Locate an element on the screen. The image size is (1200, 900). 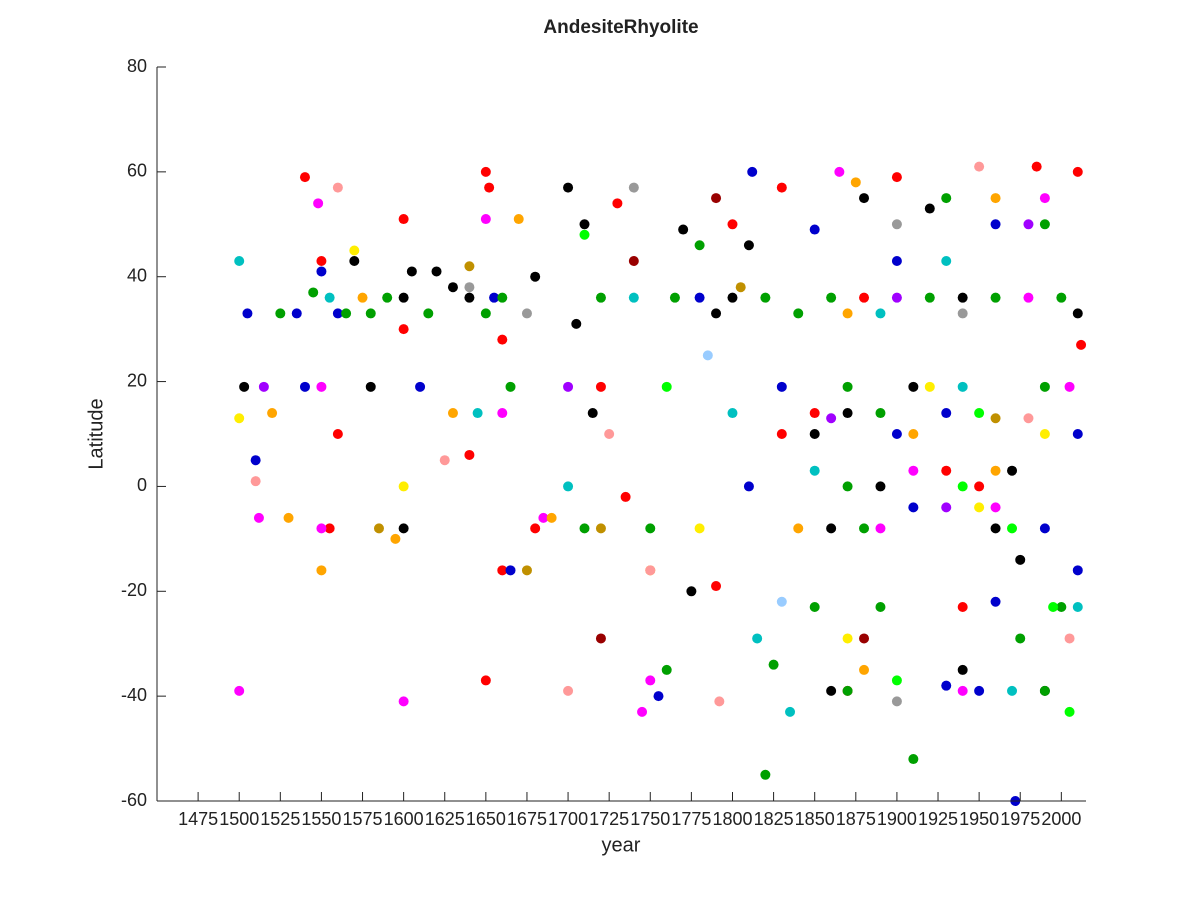
x-axis-label: year is located at coordinates (621, 845).